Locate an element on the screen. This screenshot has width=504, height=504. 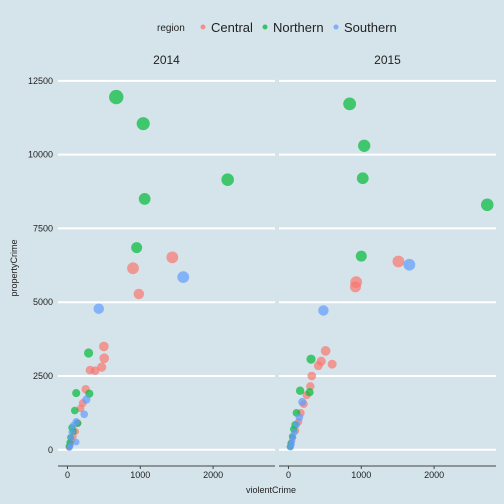
facet-strip-label: 2014 is located at coordinates (166, 60).